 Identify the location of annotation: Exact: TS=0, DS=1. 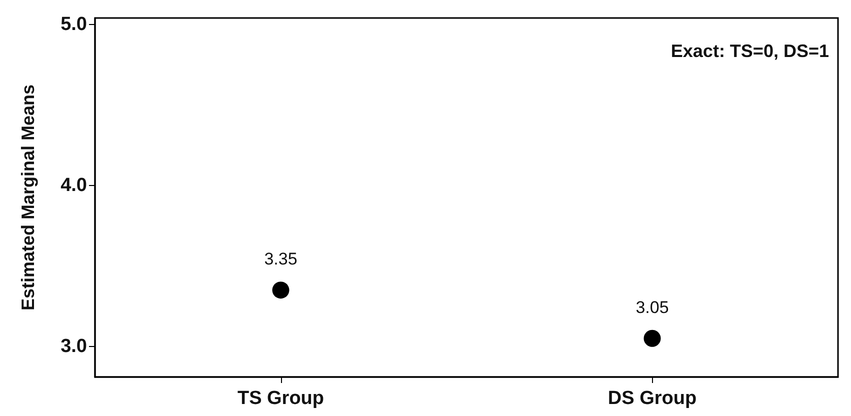
(749, 51).